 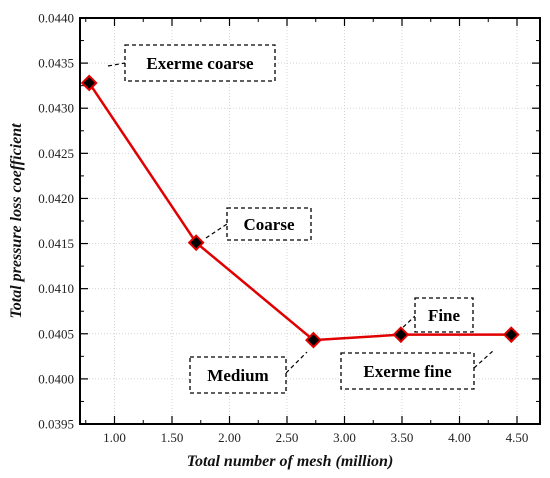 What do you see at coordinates (229, 437) in the screenshot?
I see `x-tick-label: 2.00` at bounding box center [229, 437].